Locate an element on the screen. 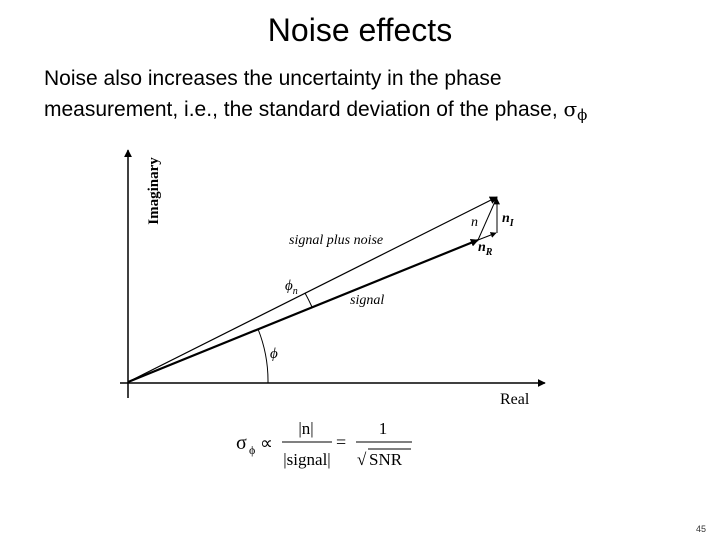  noise-vector is located at coordinates (487, 218).